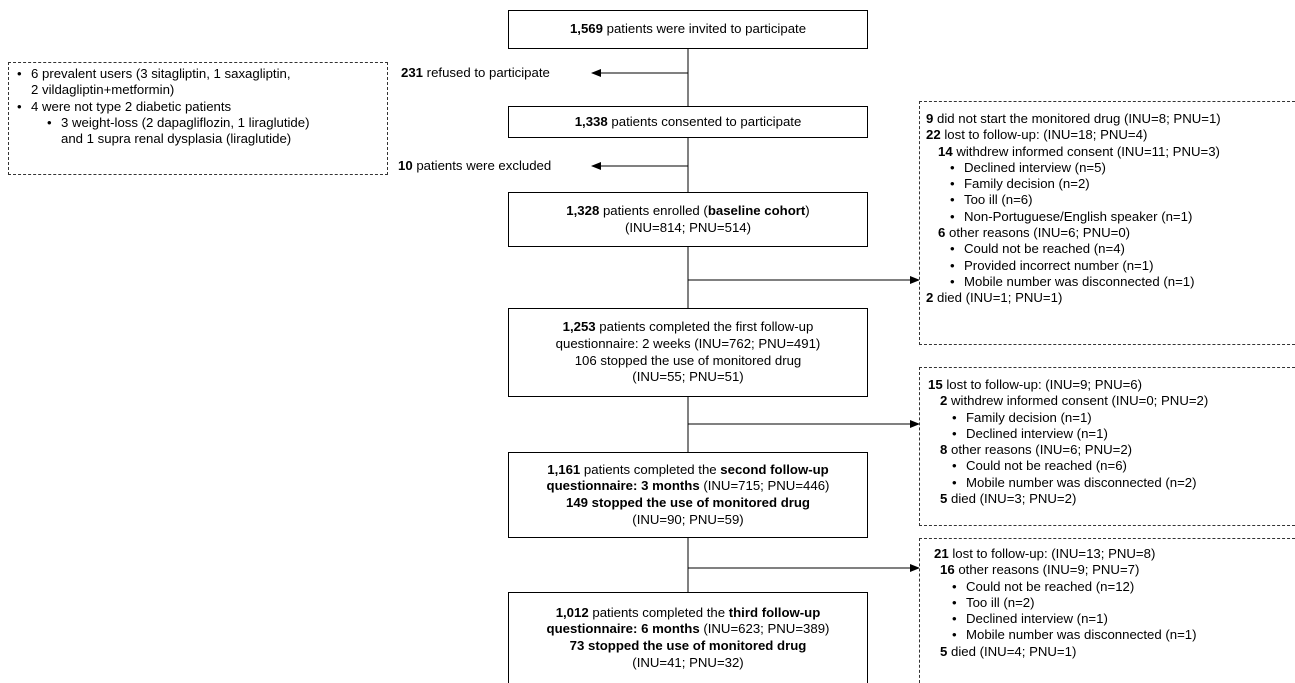 The image size is (1295, 683). I want to click on followup1-line4: (INU=55; PNU=51), so click(688, 377).